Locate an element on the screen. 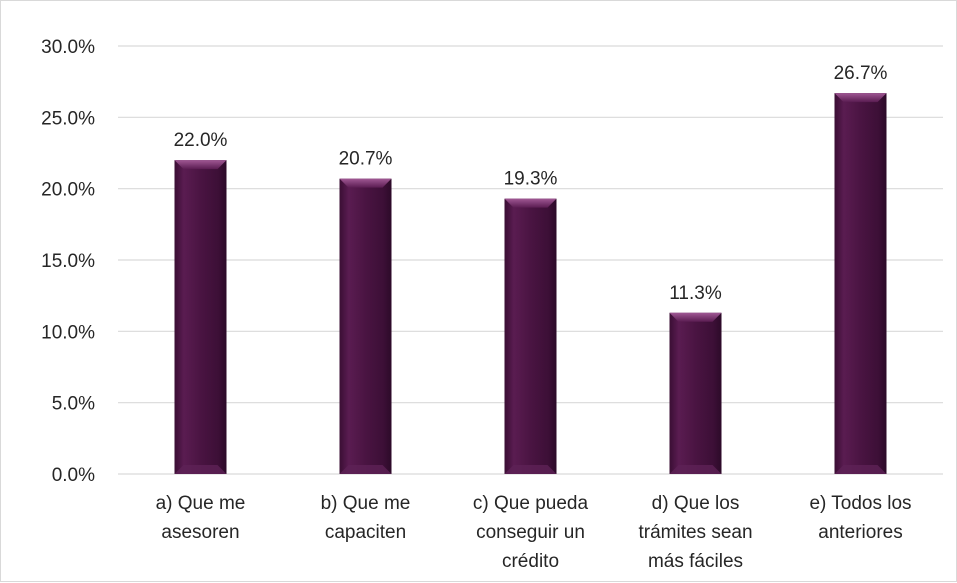 The width and height of the screenshot is (957, 583). category-label-line: b) Que me is located at coordinates (366, 503).